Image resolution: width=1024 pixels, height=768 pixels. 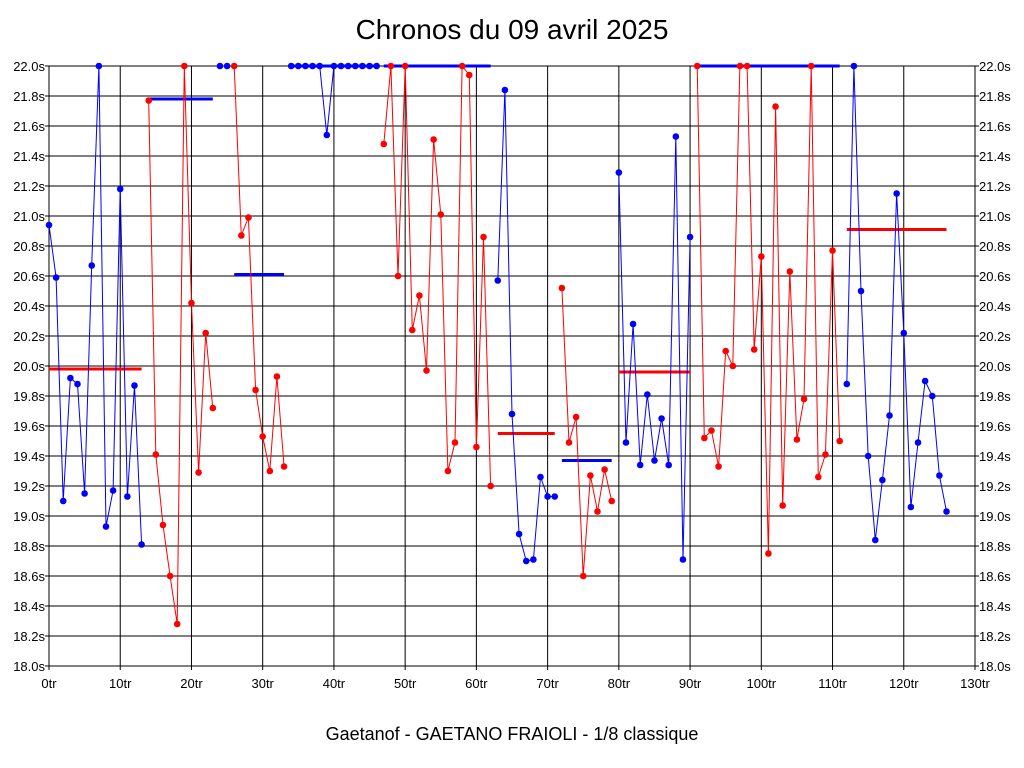 What do you see at coordinates (29, 126) in the screenshot?
I see `y-tick-label: 21.6s` at bounding box center [29, 126].